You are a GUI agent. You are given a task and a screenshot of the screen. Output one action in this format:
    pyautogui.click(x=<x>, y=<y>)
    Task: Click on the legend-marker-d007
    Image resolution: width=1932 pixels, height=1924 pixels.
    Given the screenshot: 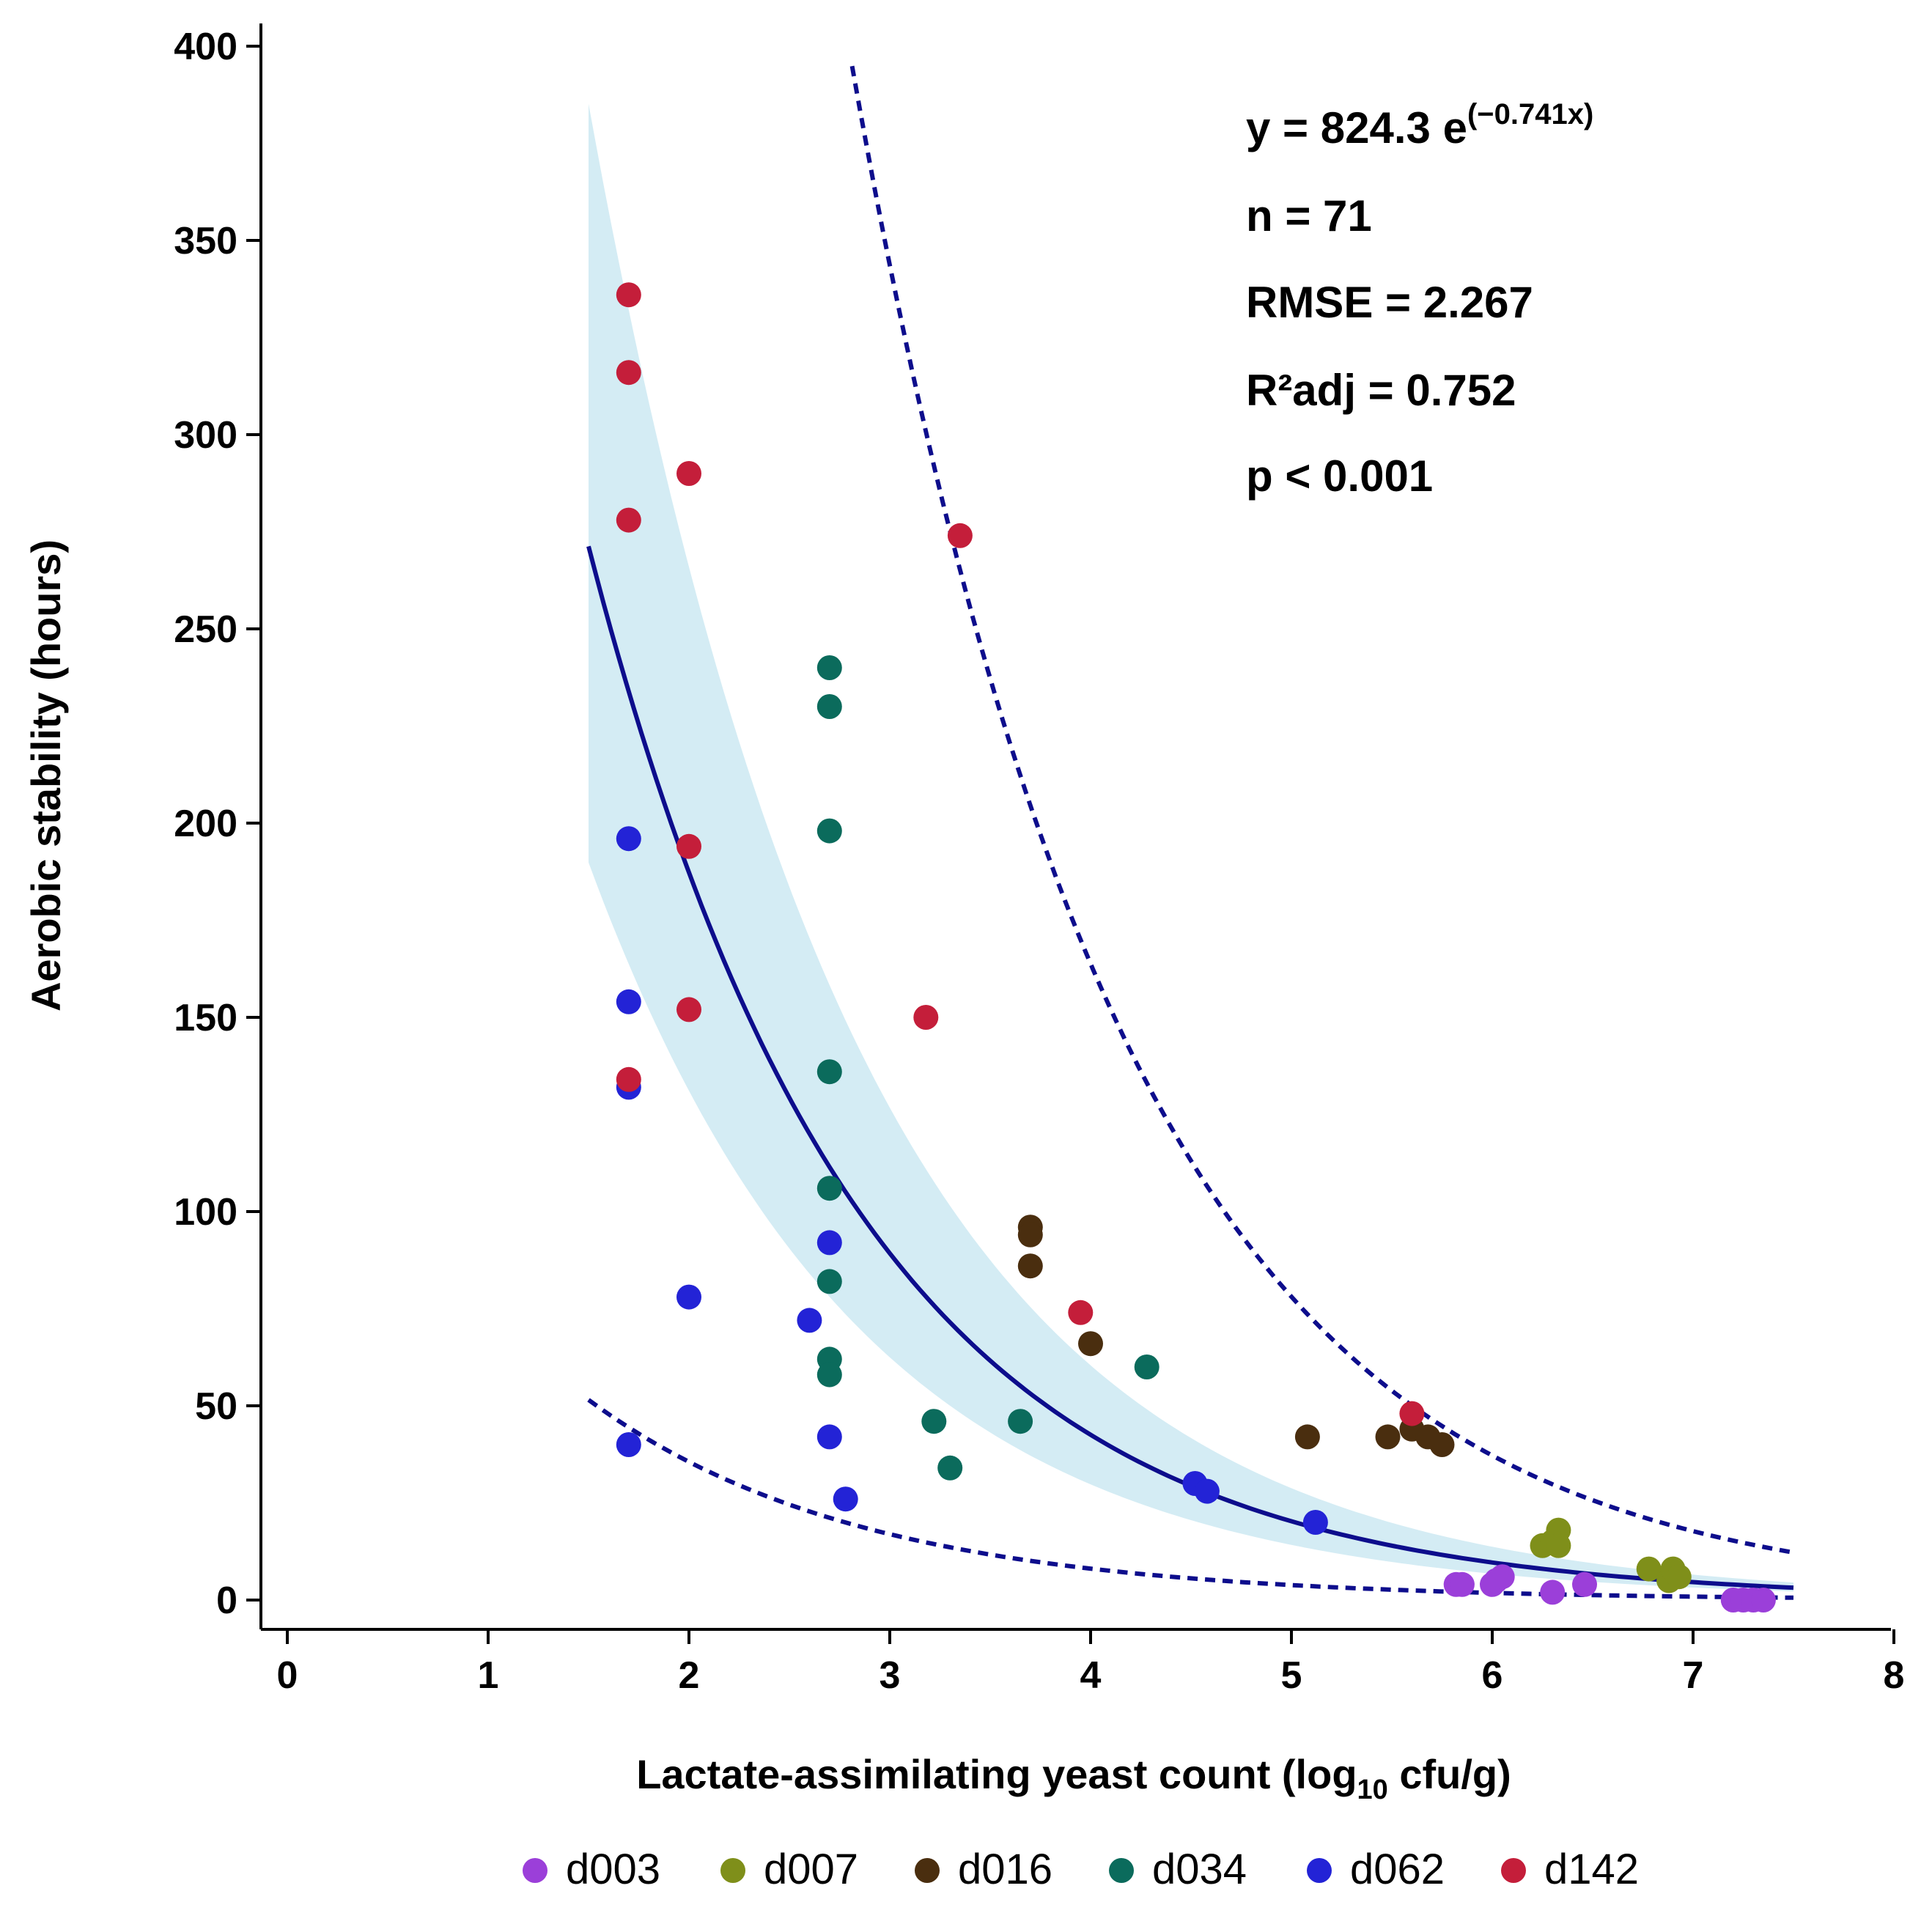 What is the action you would take?
    pyautogui.click(x=732, y=1870)
    